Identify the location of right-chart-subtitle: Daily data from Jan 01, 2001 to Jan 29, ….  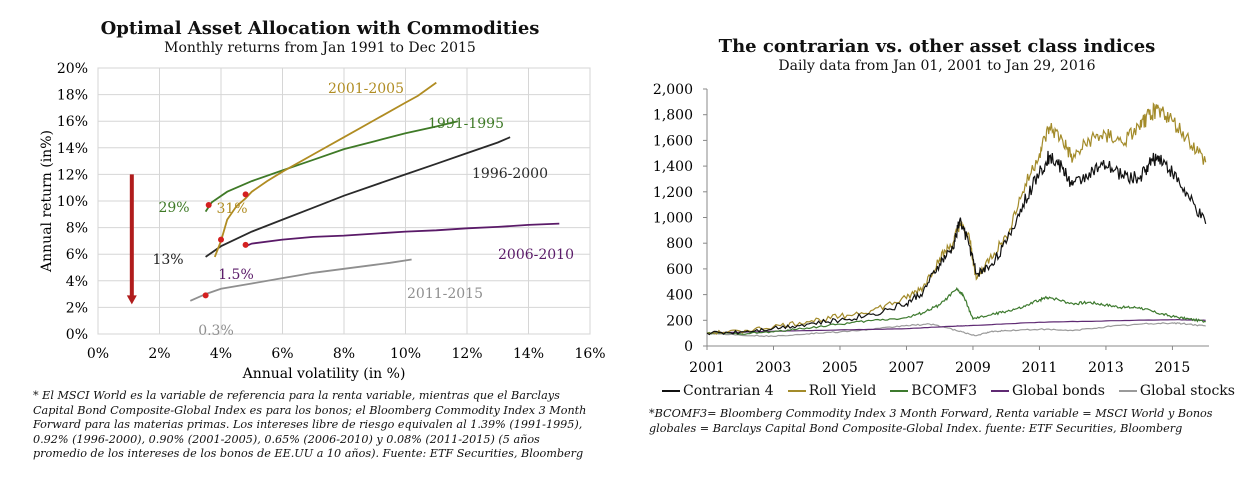
(937, 66).